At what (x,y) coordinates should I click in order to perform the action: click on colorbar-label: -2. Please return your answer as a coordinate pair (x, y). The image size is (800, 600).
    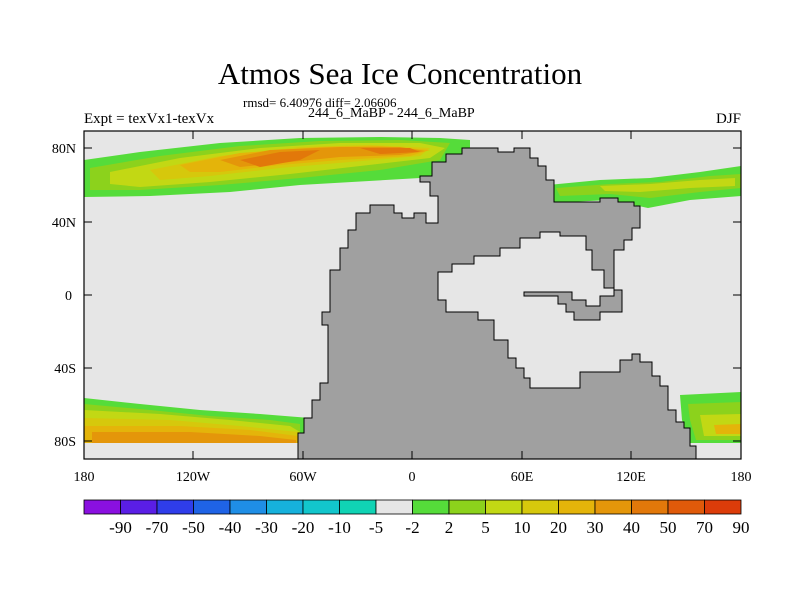
    Looking at the image, I should click on (412, 527).